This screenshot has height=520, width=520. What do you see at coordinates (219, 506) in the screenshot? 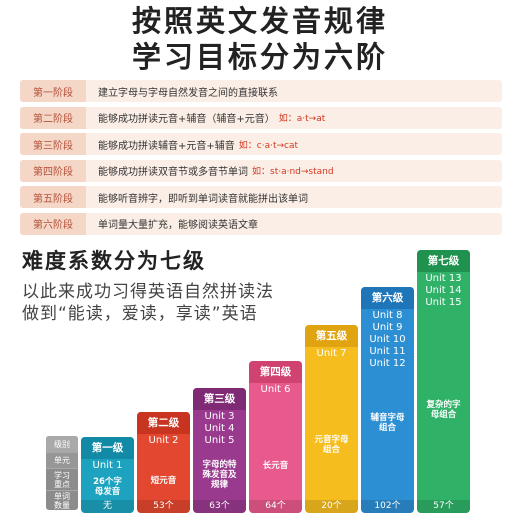
I see `level-word-count: 63个` at bounding box center [219, 506].